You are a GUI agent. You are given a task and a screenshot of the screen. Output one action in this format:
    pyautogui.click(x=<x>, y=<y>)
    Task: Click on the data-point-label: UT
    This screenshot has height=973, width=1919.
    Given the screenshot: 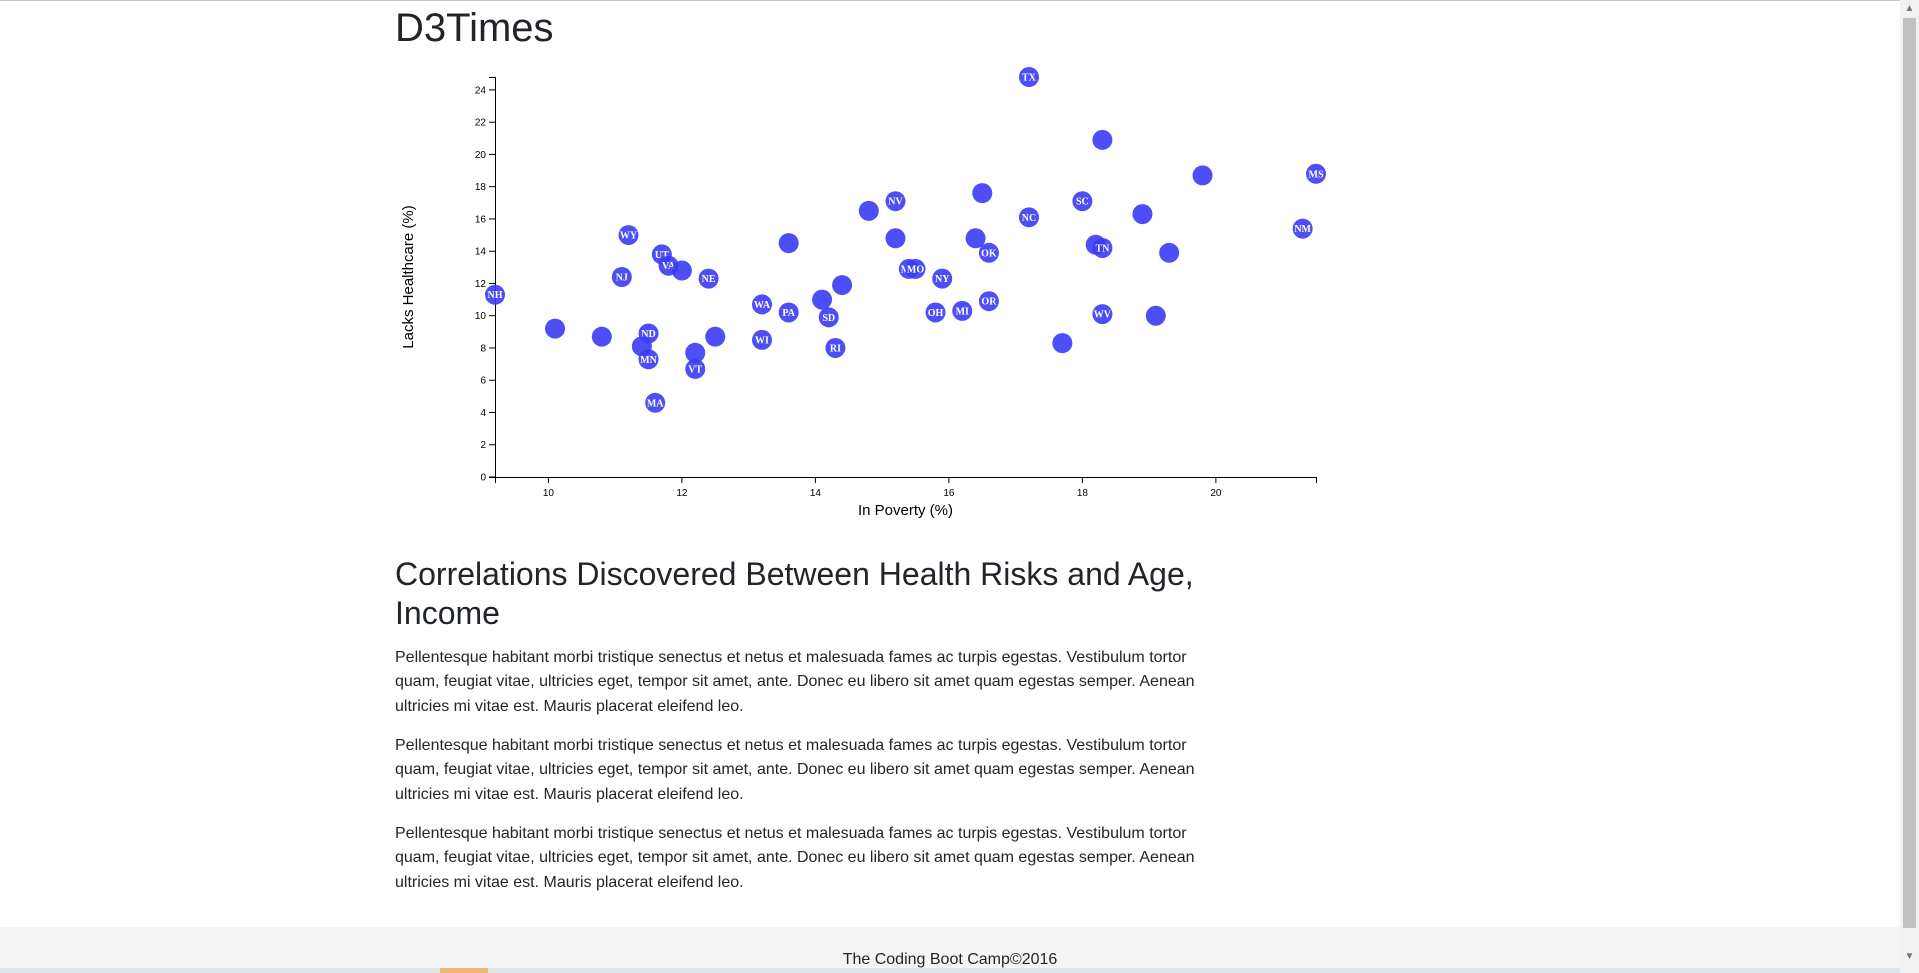 What is the action you would take?
    pyautogui.click(x=662, y=255)
    